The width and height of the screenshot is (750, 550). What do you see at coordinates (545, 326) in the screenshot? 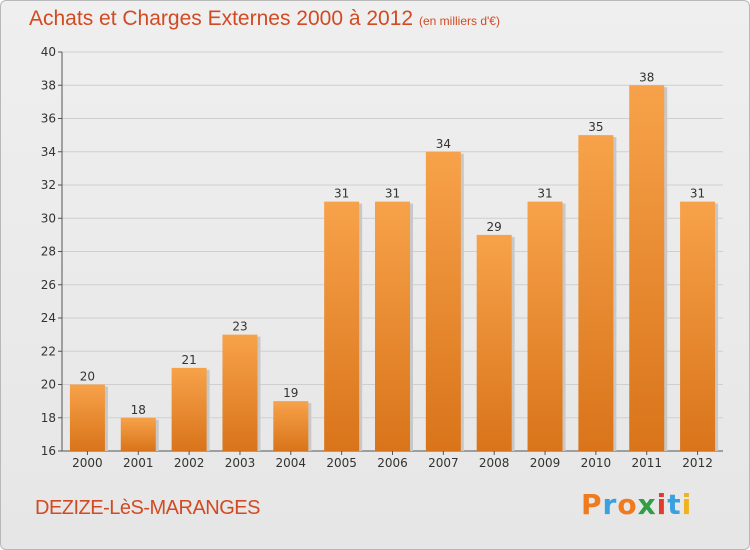
I see `bar-2009` at bounding box center [545, 326].